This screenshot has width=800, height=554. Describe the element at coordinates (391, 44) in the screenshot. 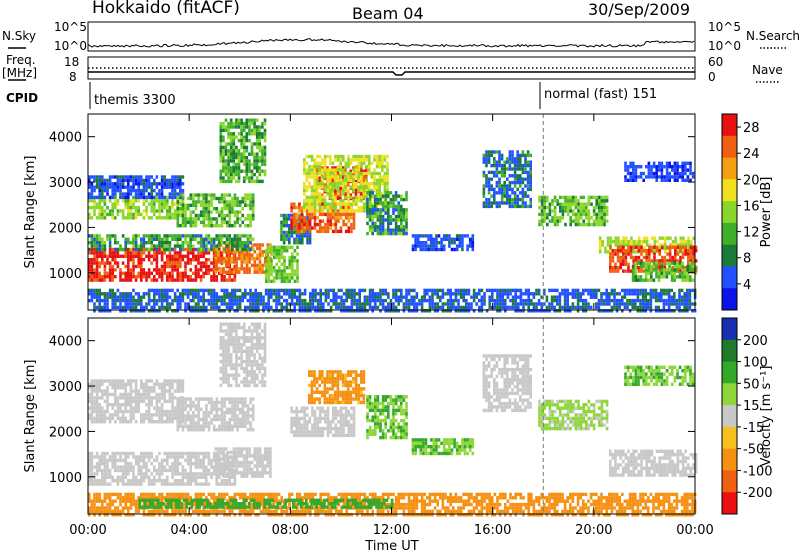

I see `noise-trace` at that location.